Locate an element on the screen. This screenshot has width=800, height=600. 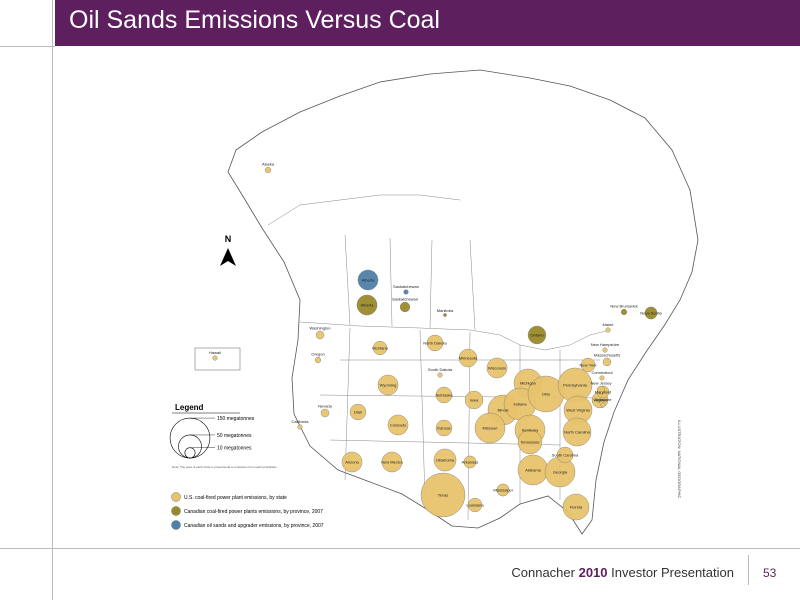
region-label: Minnesota is located at coordinates (468, 358).